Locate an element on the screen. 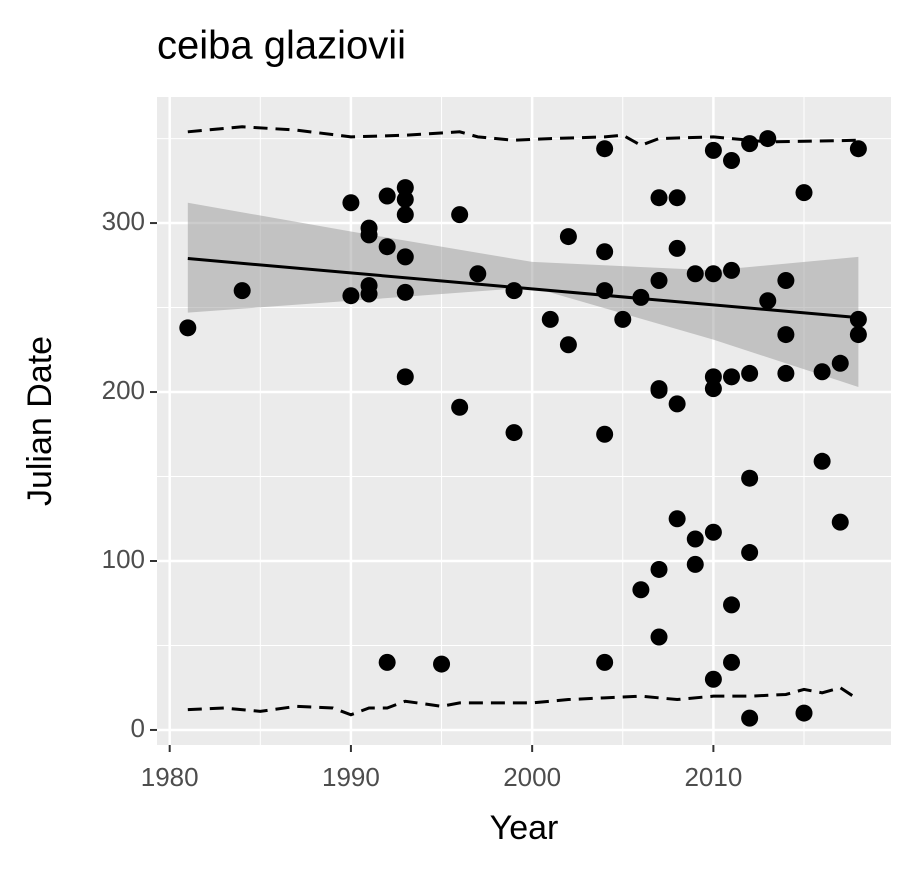 Image resolution: width=915 pixels, height=877 pixels. trend-line is located at coordinates (523, 288).